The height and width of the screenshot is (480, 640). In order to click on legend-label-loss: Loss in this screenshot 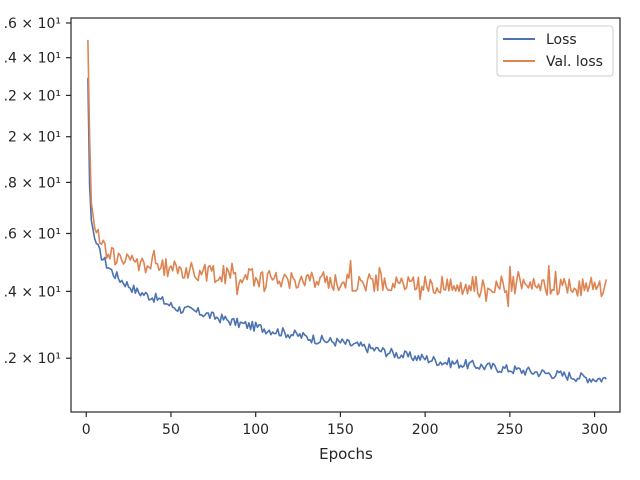, I will do `click(561, 40)`.